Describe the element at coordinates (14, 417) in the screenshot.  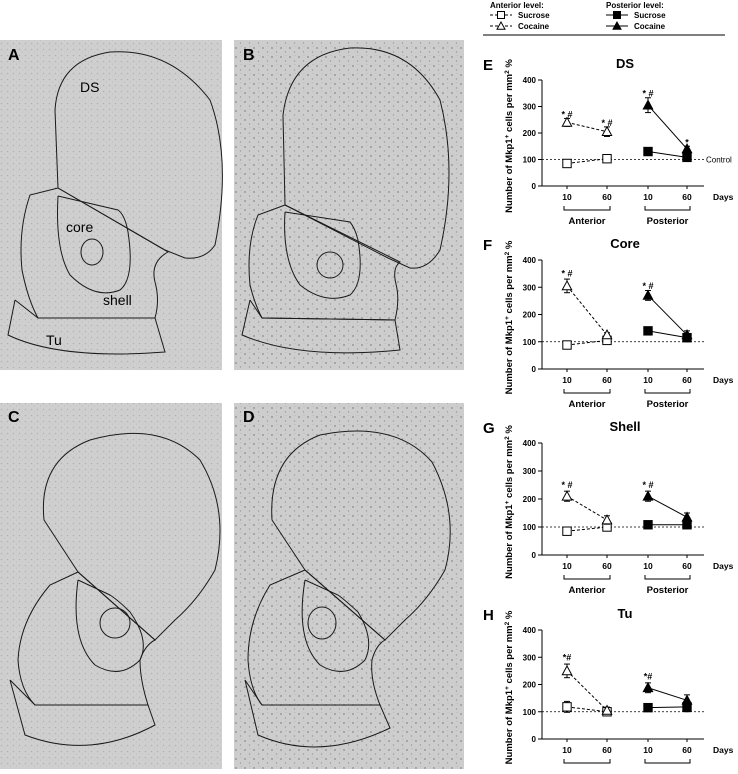
I see `micrograph-c-letter: C` at that location.